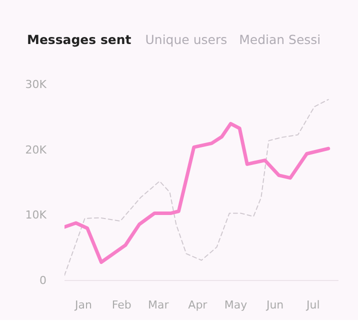 The image size is (358, 330). Describe the element at coordinates (198, 305) in the screenshot. I see `x-tick-label: Apr` at that location.